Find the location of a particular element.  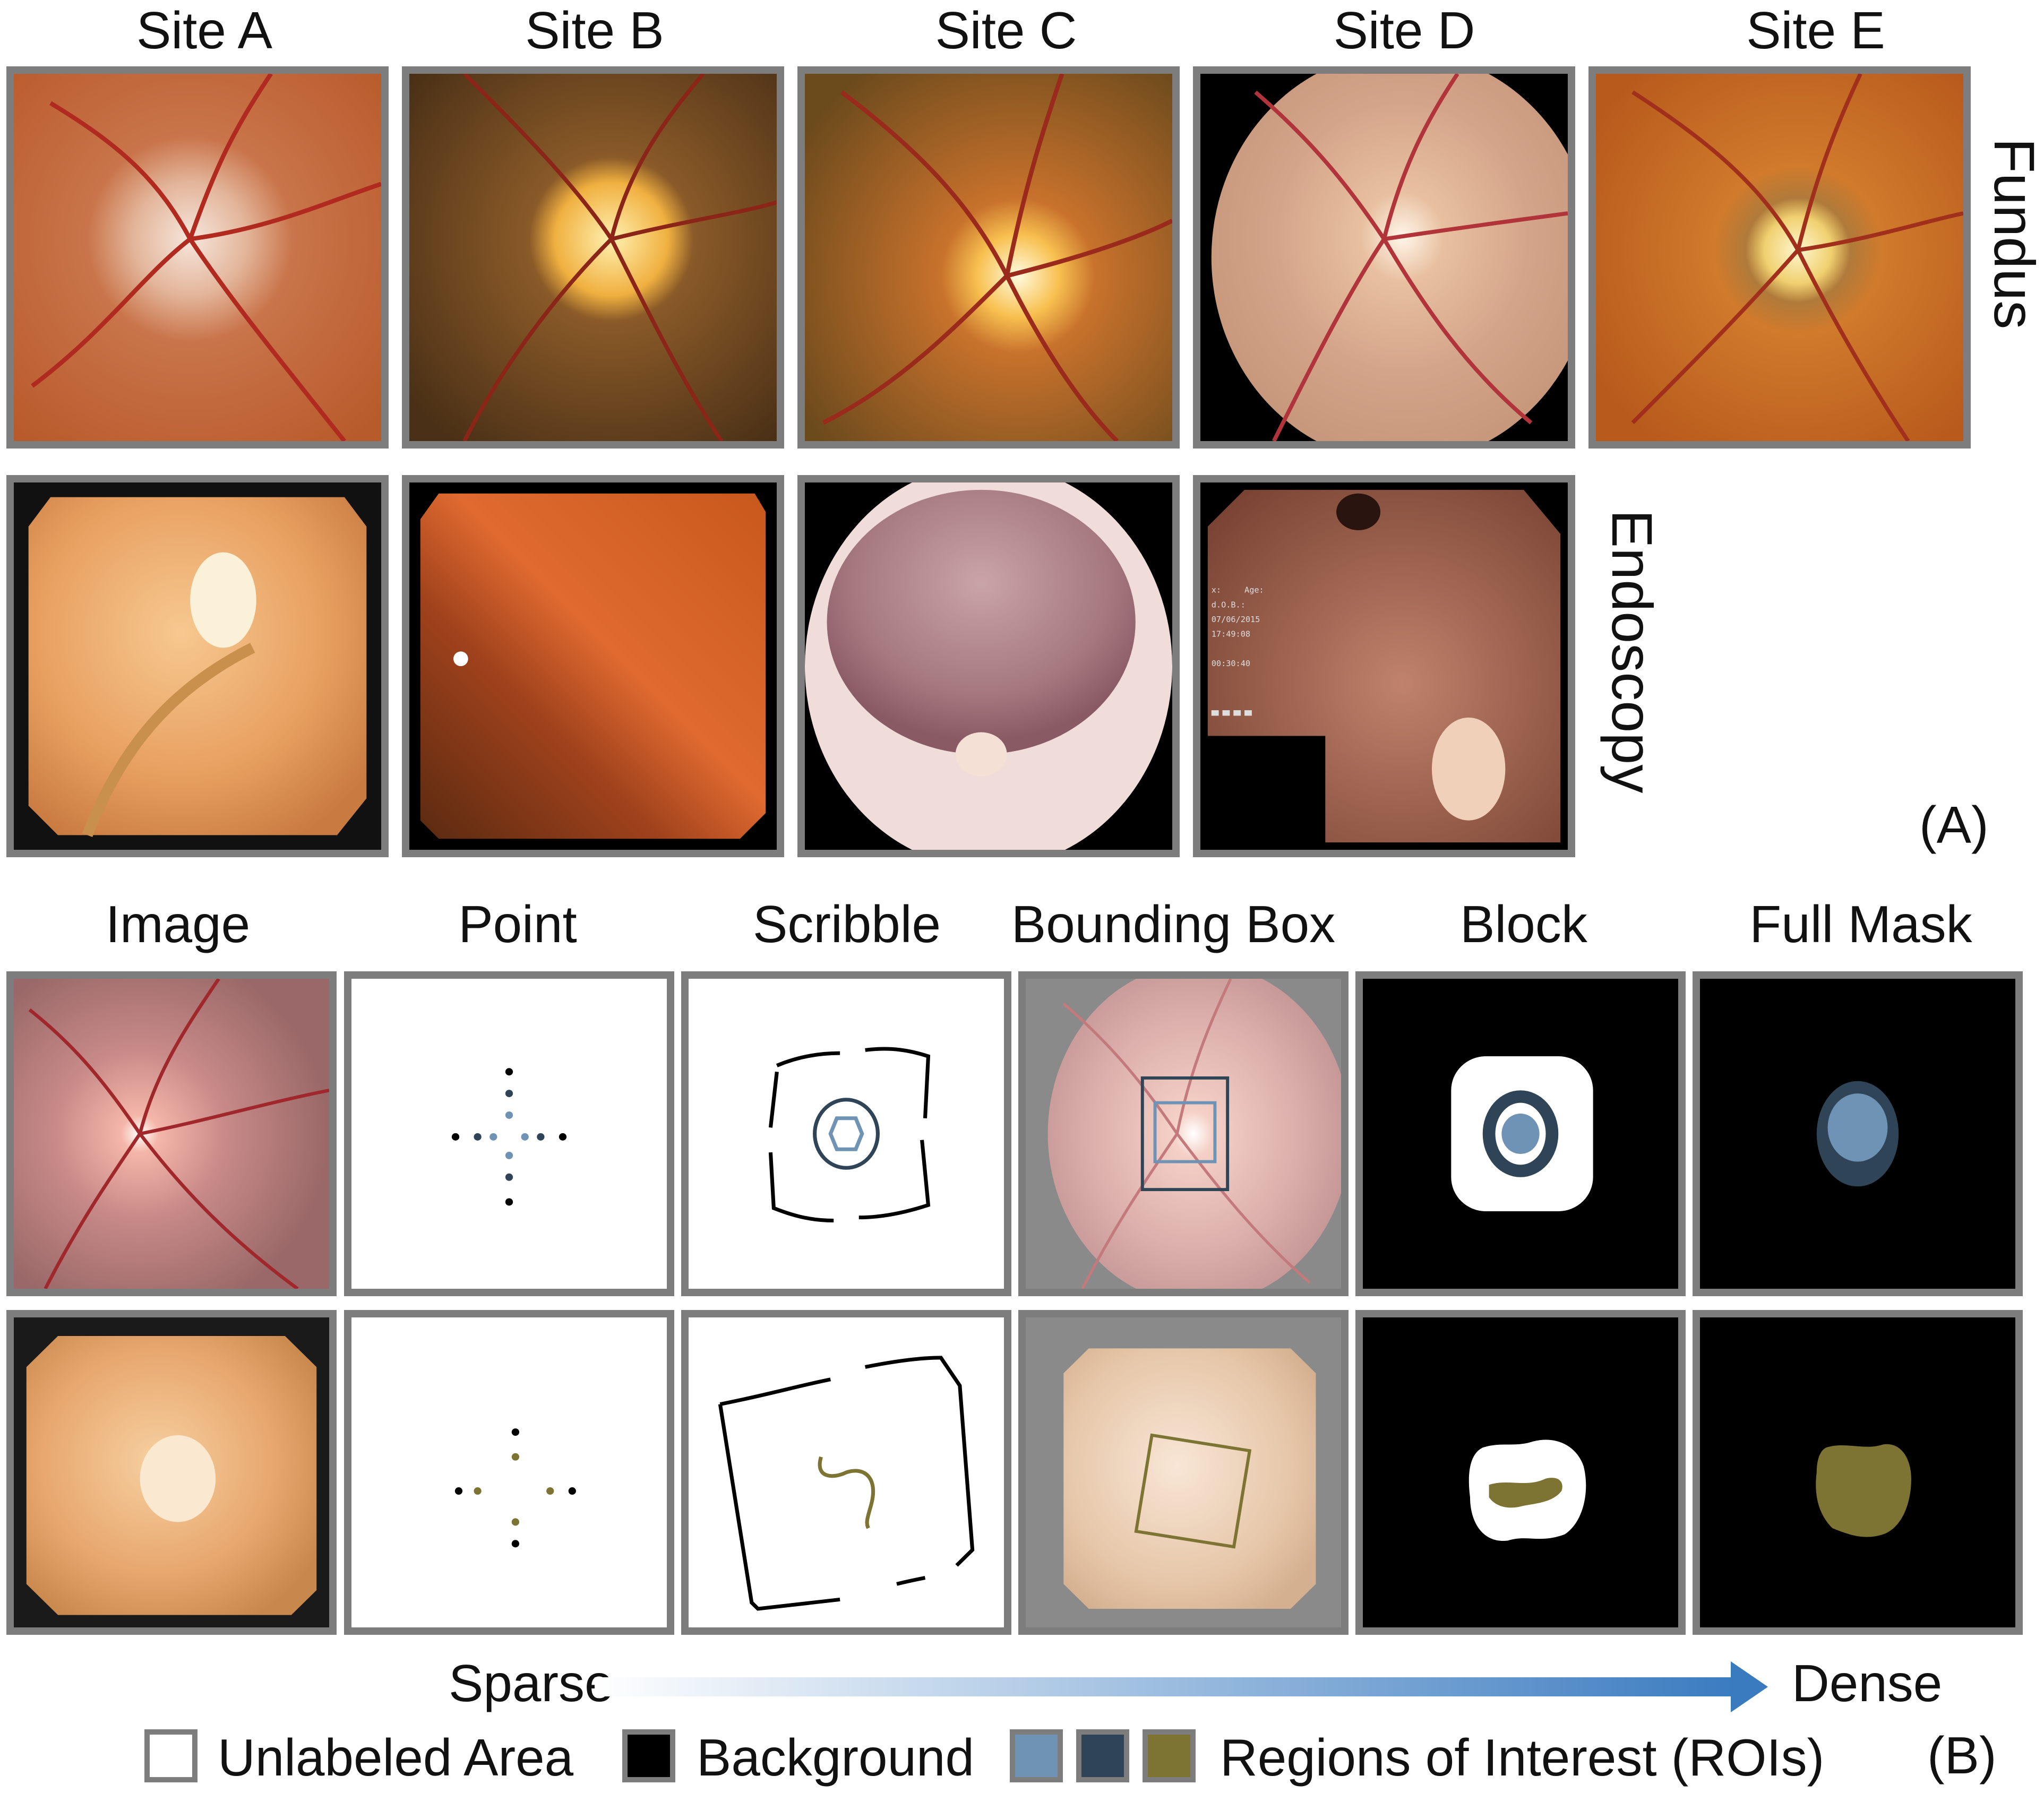

endoscopy-image-site-c is located at coordinates (988, 666).